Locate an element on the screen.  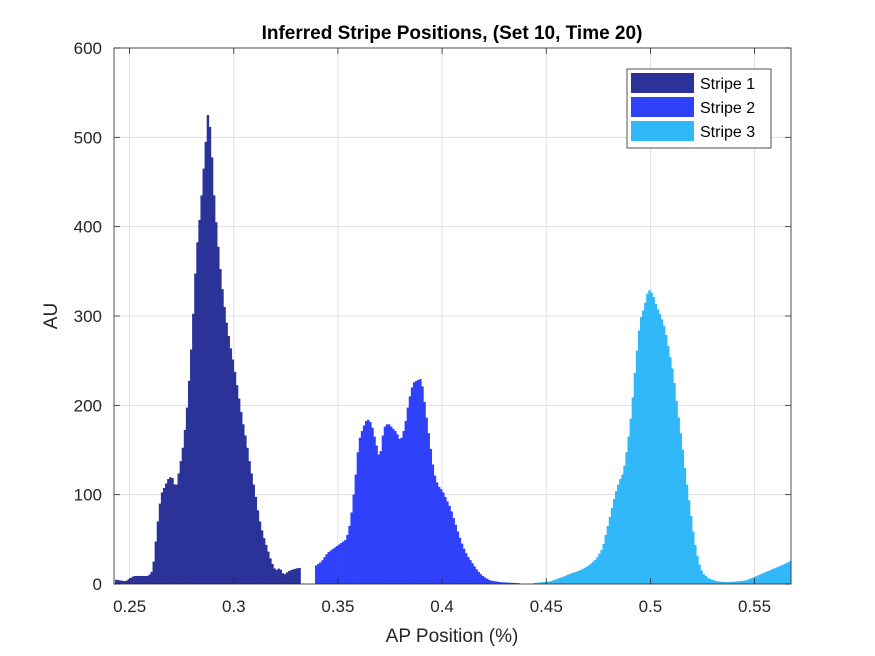
legend-label: Stripe 1 is located at coordinates (727, 84).